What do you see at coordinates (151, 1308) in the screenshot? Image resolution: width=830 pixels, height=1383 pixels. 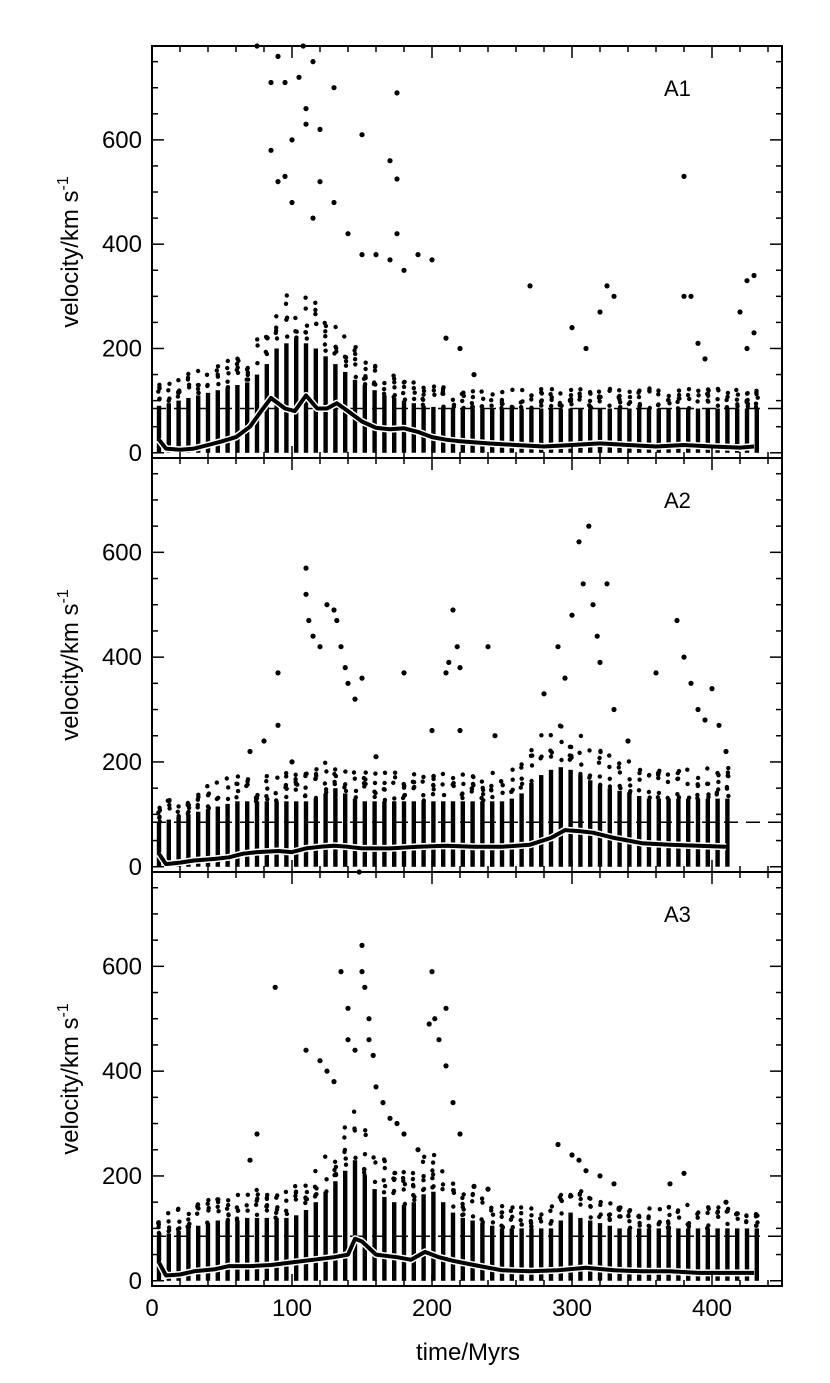 I see `x-tick-label: 0` at bounding box center [151, 1308].